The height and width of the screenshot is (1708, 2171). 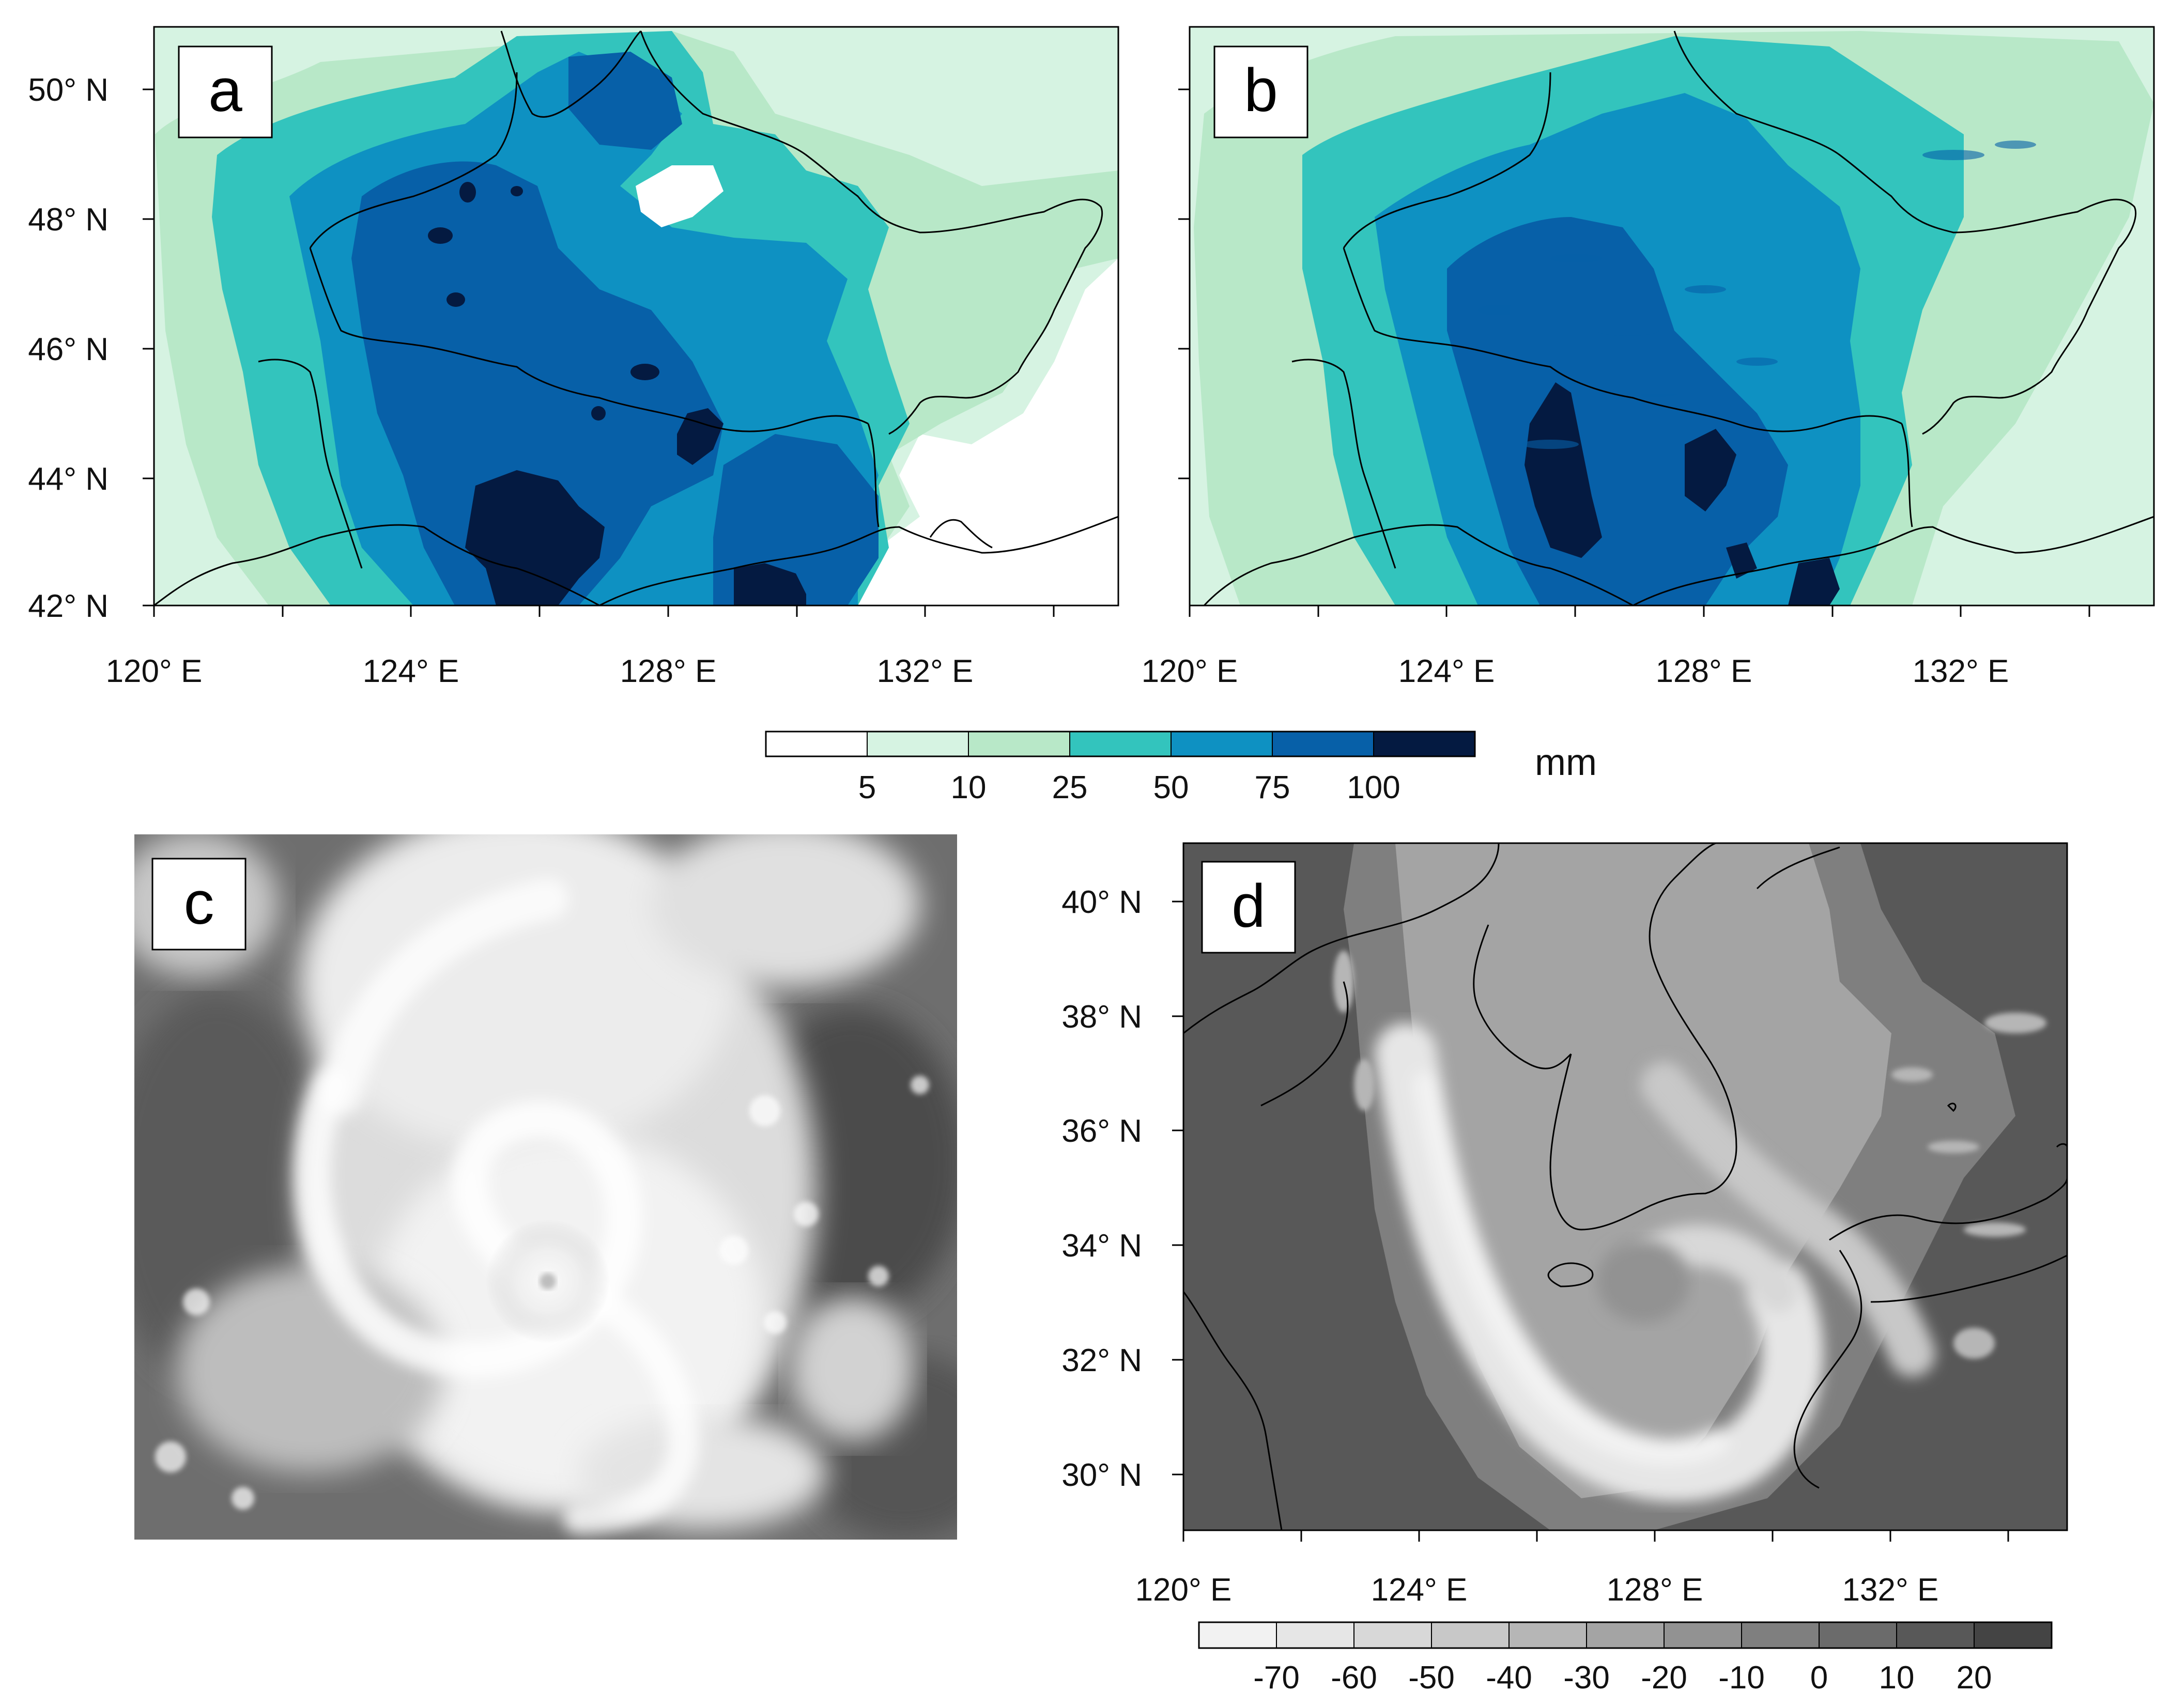 I want to click on panel-b-lon-132: 132° E, so click(x=1961, y=671).